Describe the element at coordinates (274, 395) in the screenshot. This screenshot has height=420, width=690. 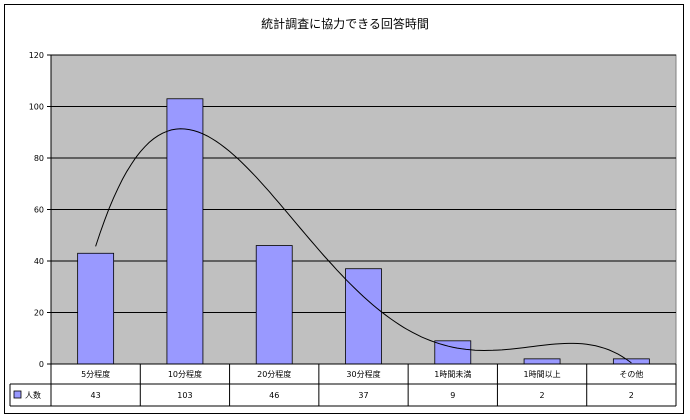
I see `data-value-3: 46` at that location.